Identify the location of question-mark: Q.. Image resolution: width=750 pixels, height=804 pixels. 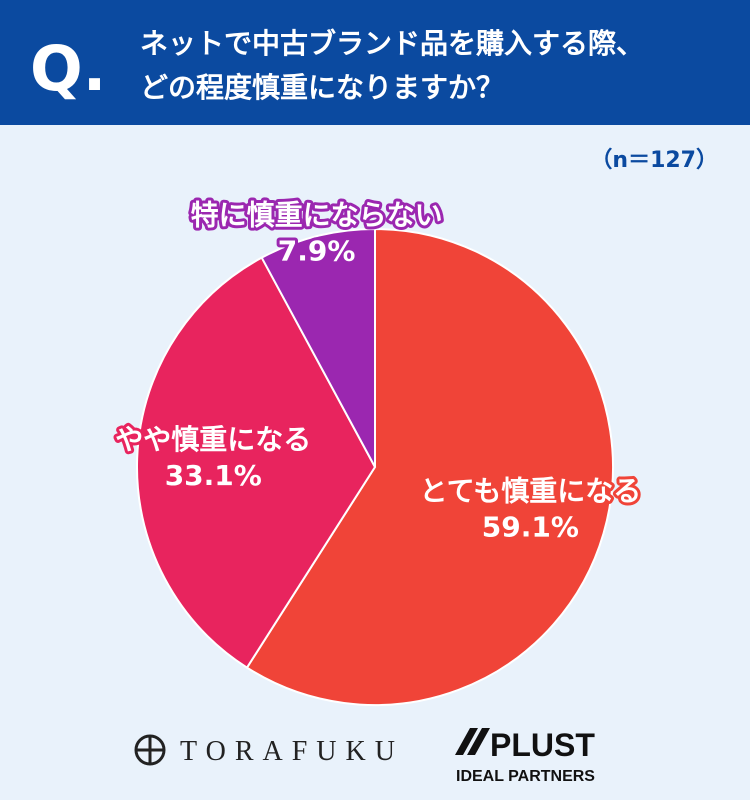
(68, 68).